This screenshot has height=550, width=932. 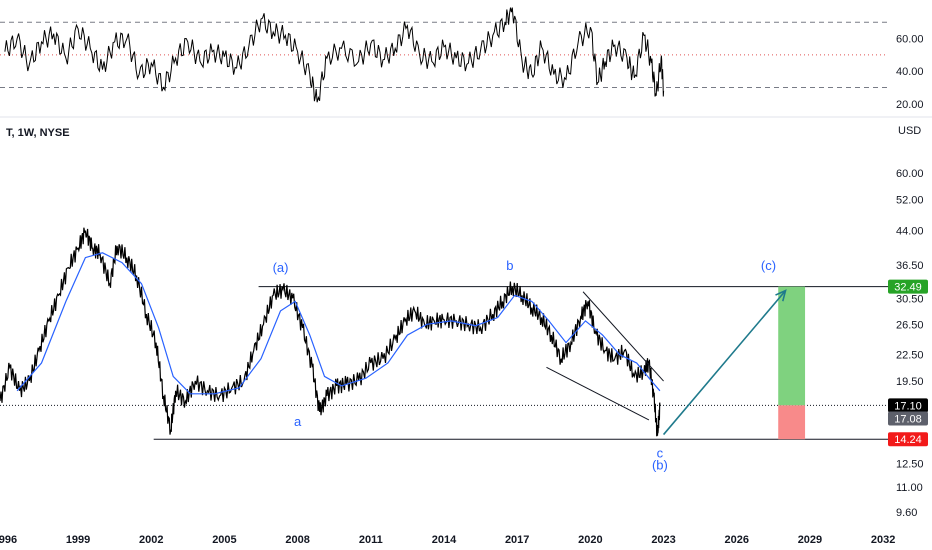 What do you see at coordinates (810, 540) in the screenshot?
I see `time-tick-label: 2029` at bounding box center [810, 540].